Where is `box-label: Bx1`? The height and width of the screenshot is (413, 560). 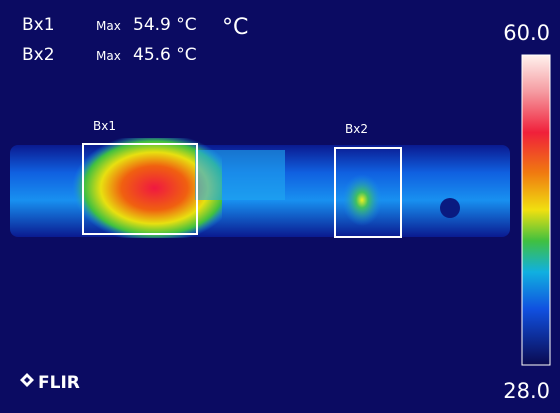 box-label: Bx1 is located at coordinates (104, 126).